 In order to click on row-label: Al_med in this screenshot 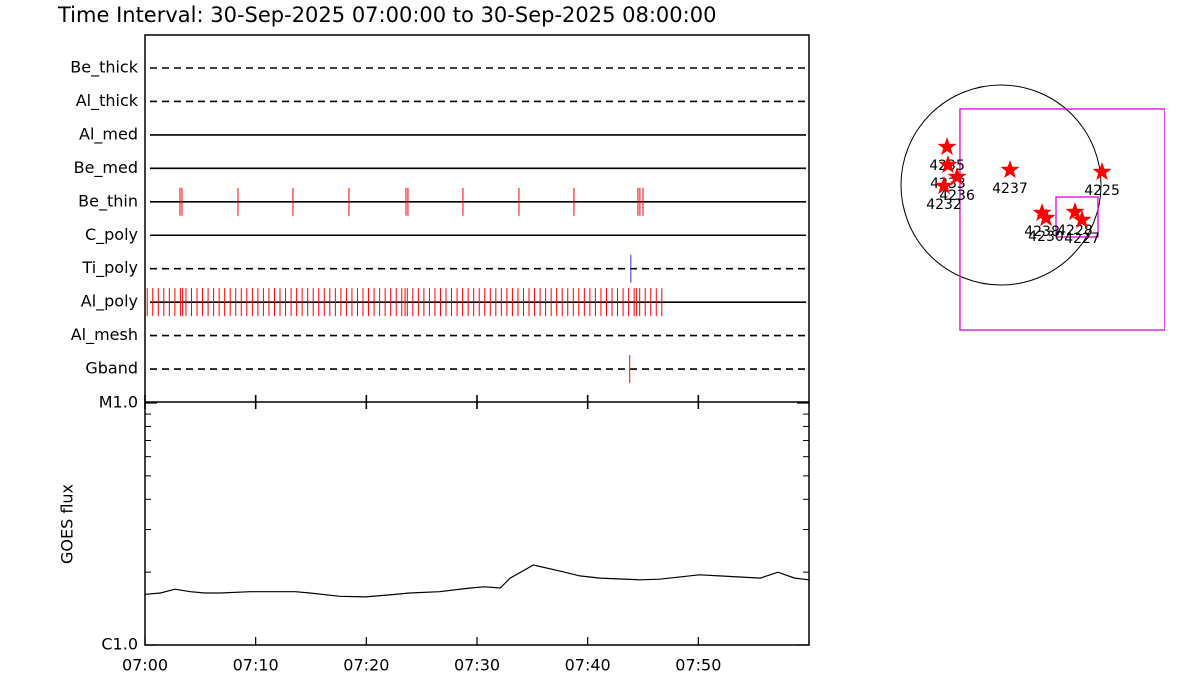, I will do `click(108, 134)`.